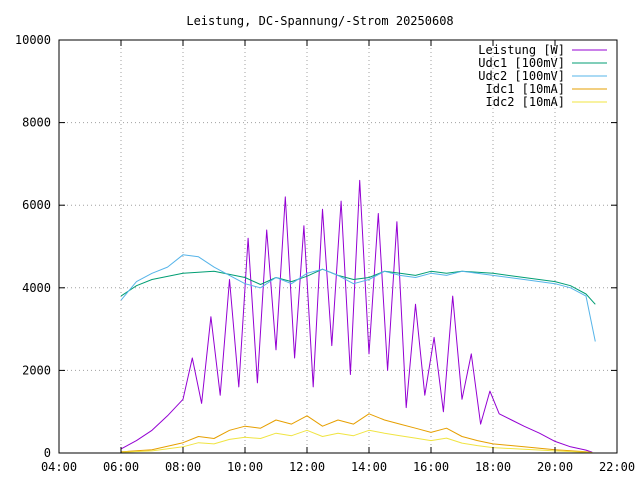 The height and width of the screenshot is (480, 640). Describe the element at coordinates (307, 467) in the screenshot. I see `x-tick-label: 12:00` at that location.